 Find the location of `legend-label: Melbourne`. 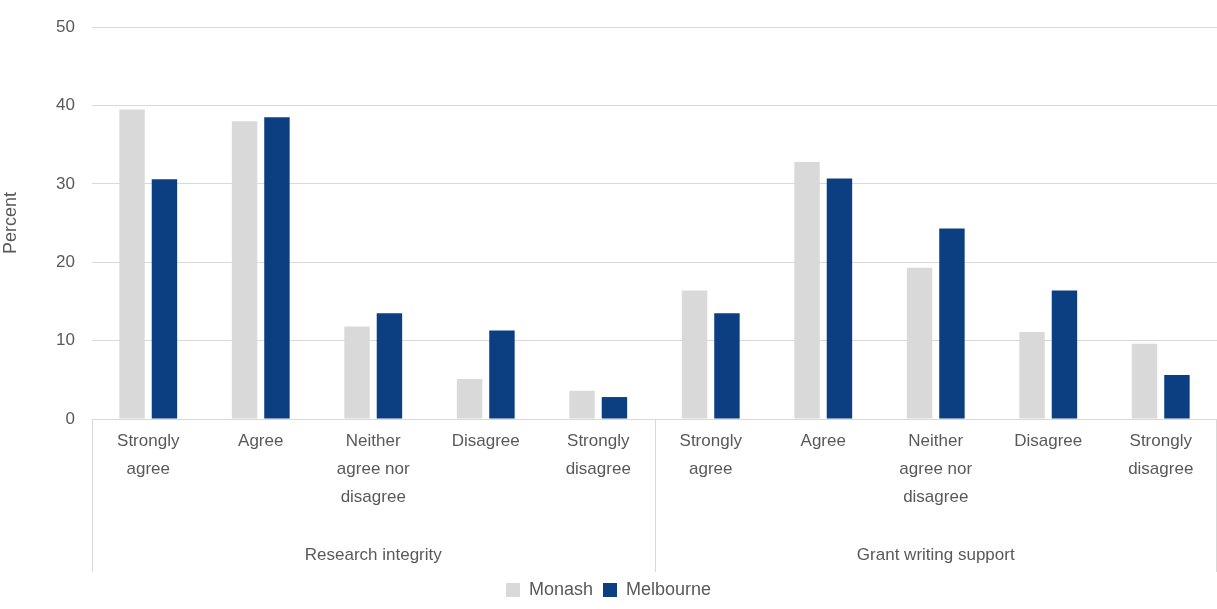

legend-label: Melbourne is located at coordinates (668, 588).